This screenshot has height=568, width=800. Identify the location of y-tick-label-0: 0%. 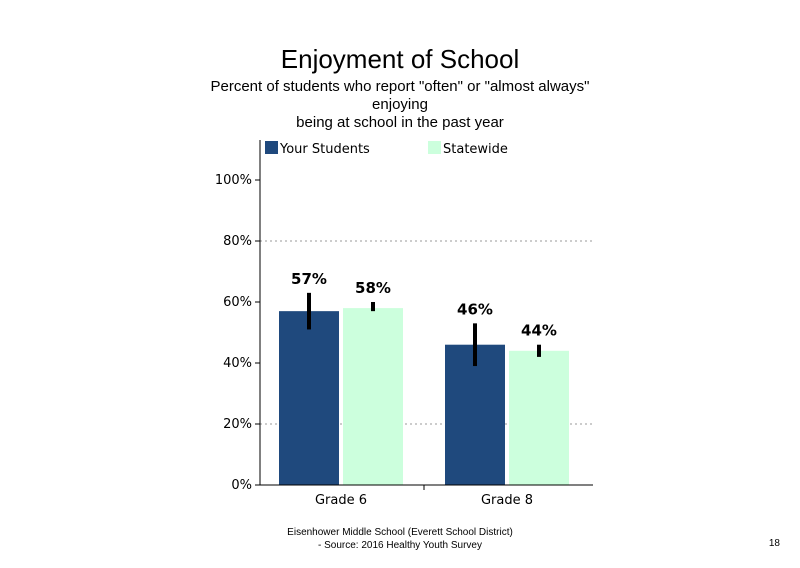
(241, 485).